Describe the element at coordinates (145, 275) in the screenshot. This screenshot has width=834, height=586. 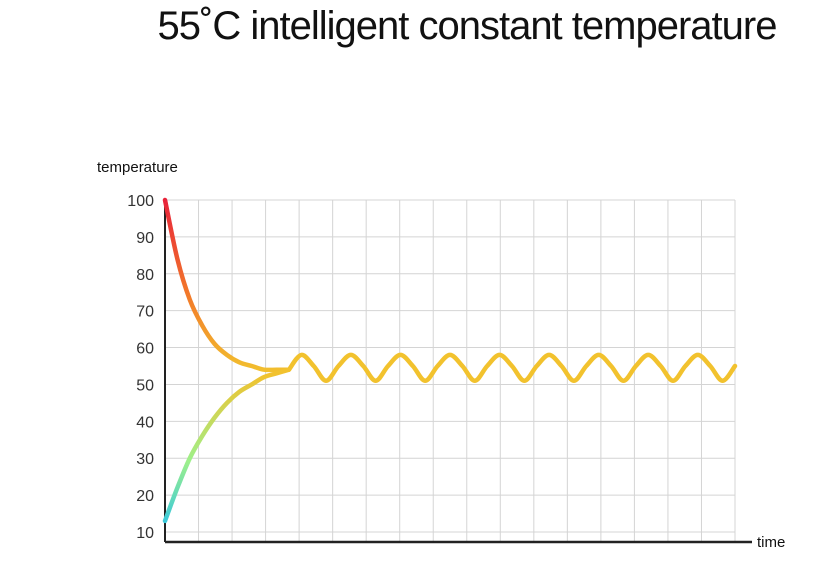
I see `y-tick-label: 80` at that location.